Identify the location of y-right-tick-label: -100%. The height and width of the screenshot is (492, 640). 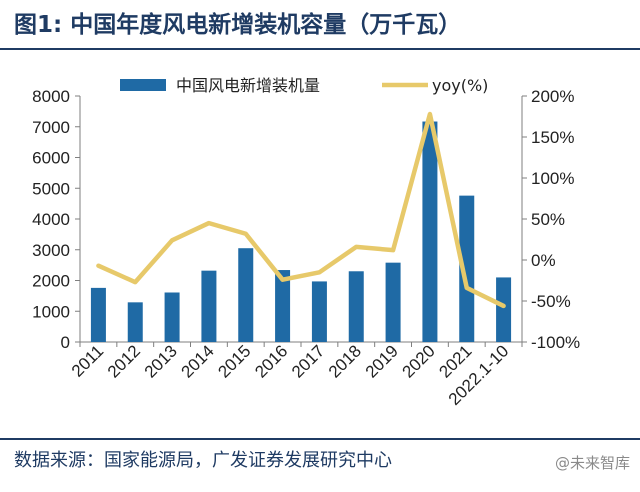
(555, 342).